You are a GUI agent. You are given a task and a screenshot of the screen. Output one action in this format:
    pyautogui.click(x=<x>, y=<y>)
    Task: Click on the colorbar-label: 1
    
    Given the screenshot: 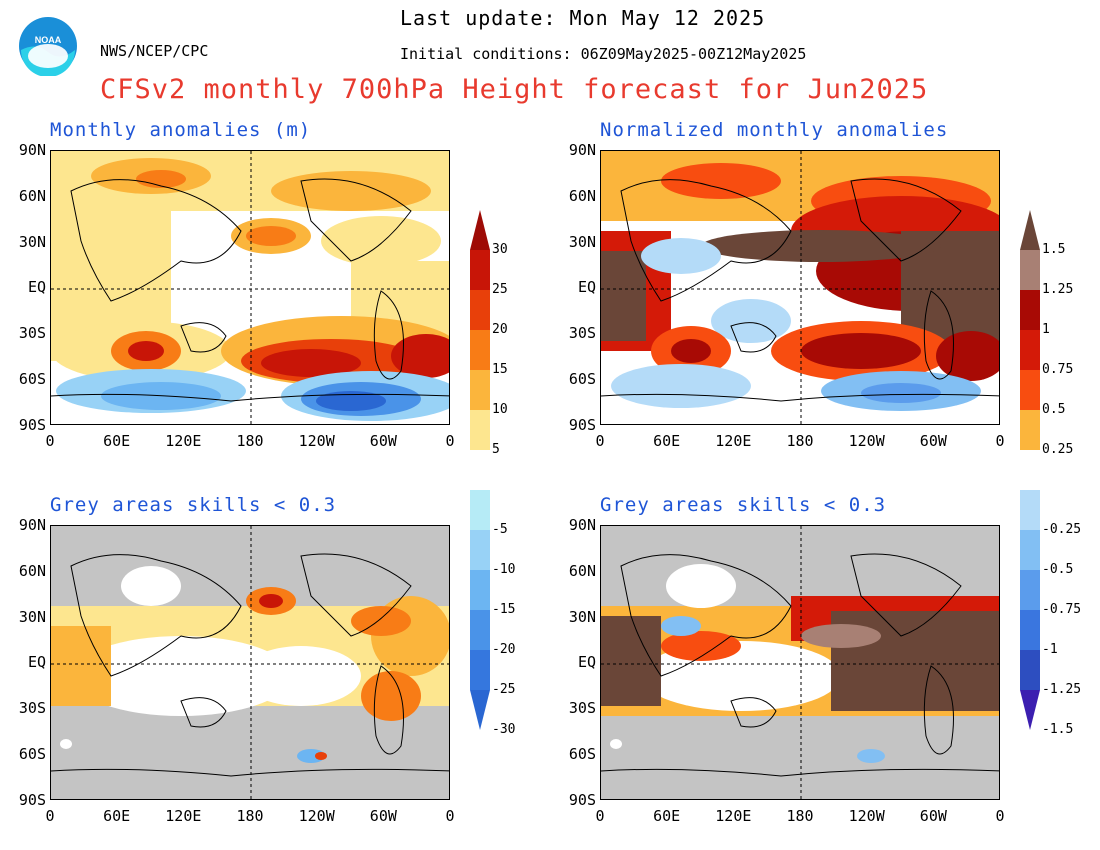 What is the action you would take?
    pyautogui.click(x=1046, y=329)
    